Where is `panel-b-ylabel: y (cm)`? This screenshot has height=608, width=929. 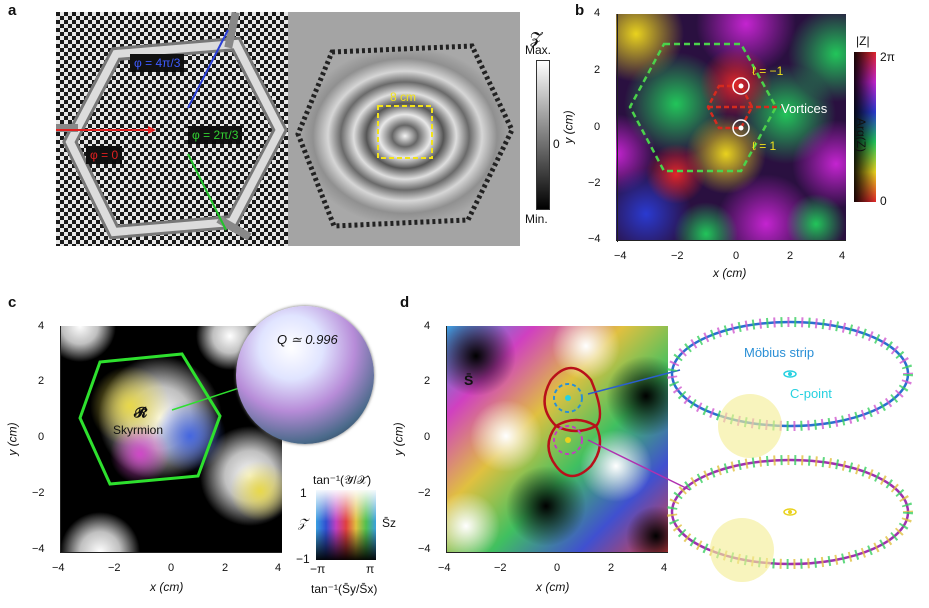 panel-b-ylabel: y (cm) is located at coordinates (568, 127).